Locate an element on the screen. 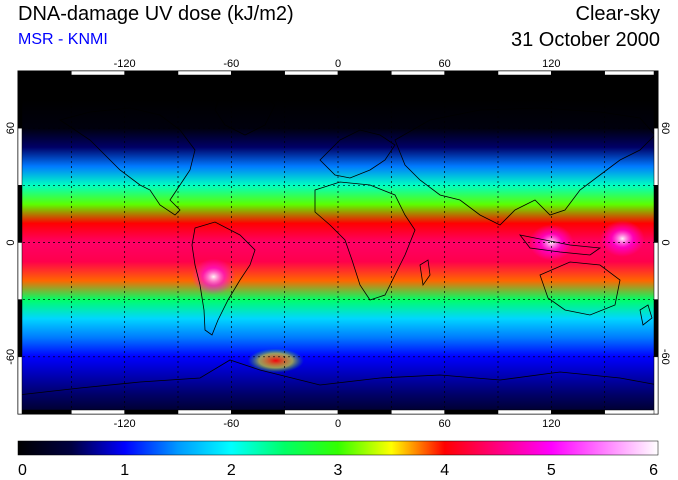  latitude-label-right: 0 is located at coordinates (665, 242).